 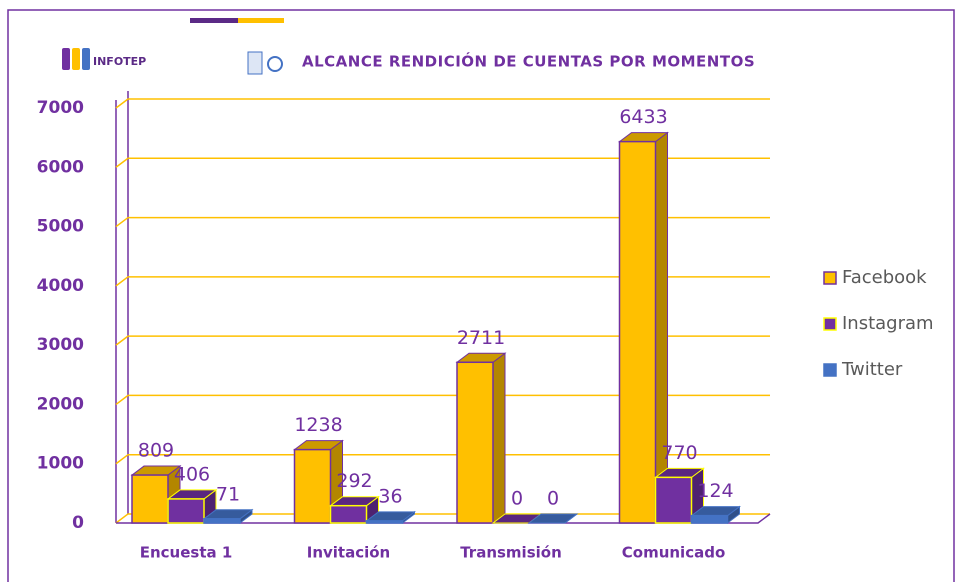 What do you see at coordinates (60, 345) in the screenshot?
I see `y-tick-label: 3000` at bounding box center [60, 345].